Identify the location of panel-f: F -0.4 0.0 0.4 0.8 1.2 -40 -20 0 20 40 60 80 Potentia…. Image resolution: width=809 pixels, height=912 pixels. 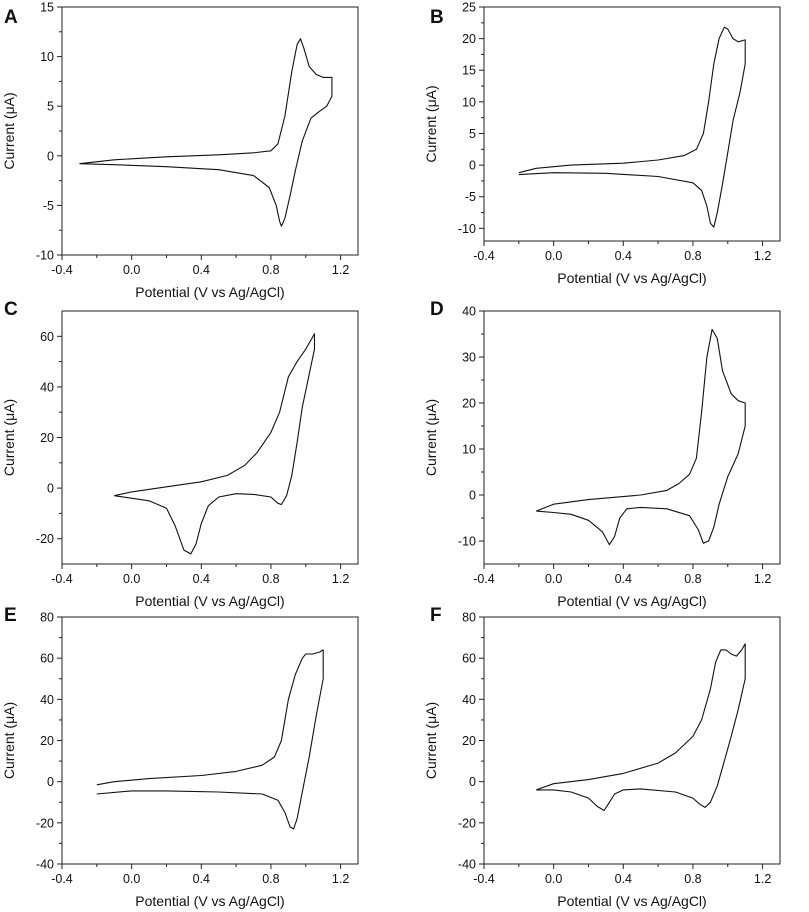
(602, 757).